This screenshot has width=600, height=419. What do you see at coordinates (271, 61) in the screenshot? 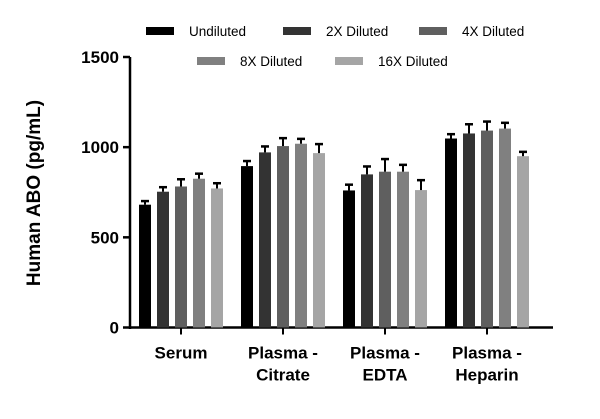
I see `legend-label: 8X Diluted` at bounding box center [271, 61].